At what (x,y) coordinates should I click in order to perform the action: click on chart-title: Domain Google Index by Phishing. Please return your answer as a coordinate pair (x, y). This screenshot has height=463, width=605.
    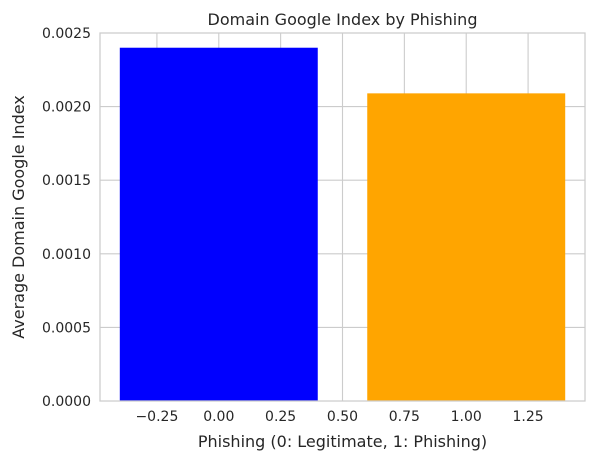
    Looking at the image, I should click on (343, 19).